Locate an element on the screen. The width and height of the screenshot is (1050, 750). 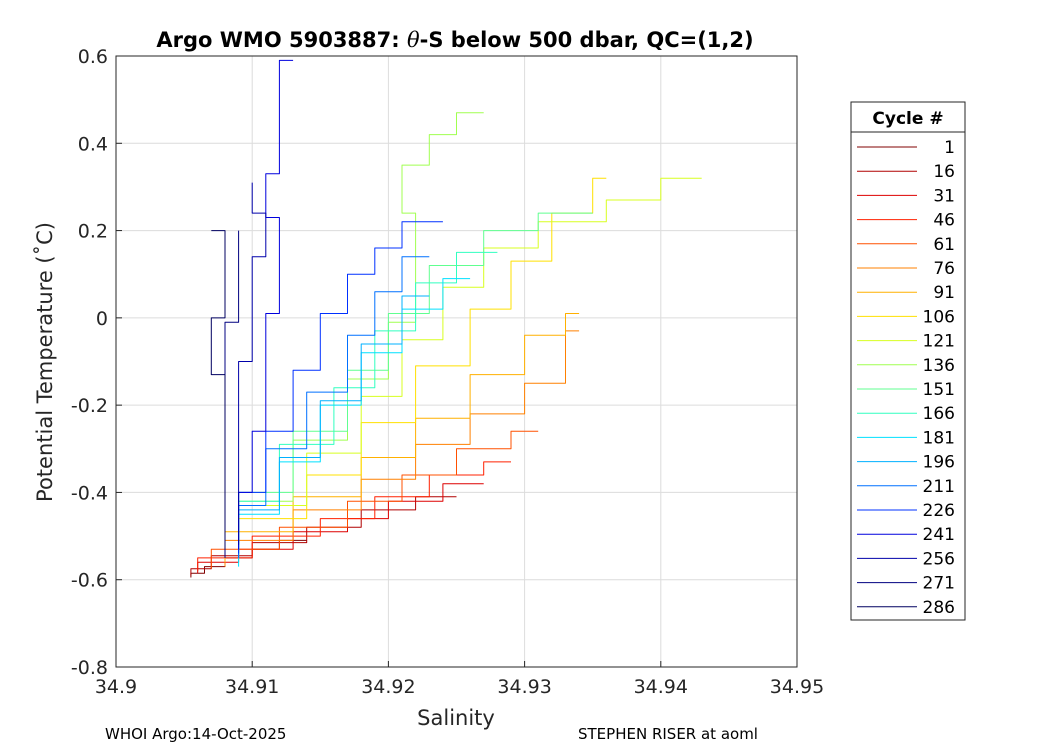
legend-entry-271: 271 is located at coordinates (906, 584).